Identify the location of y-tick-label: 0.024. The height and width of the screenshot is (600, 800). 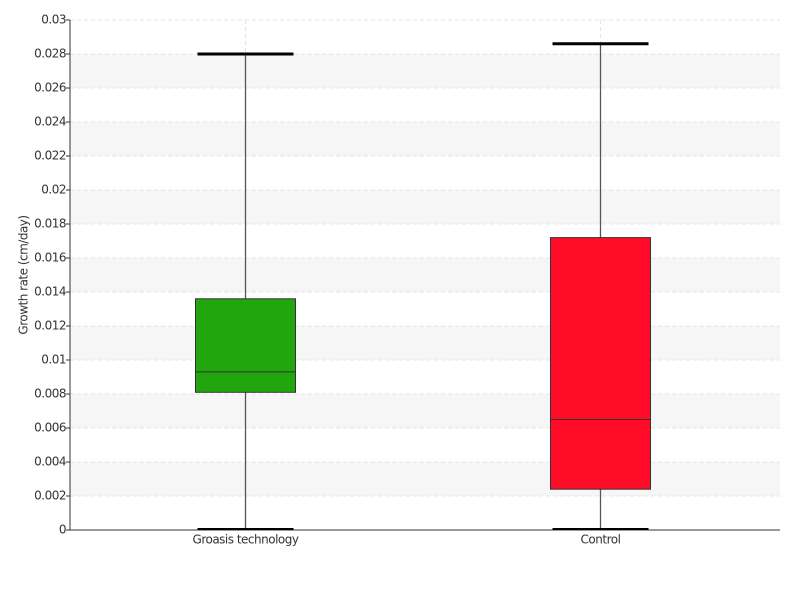
(50, 122).